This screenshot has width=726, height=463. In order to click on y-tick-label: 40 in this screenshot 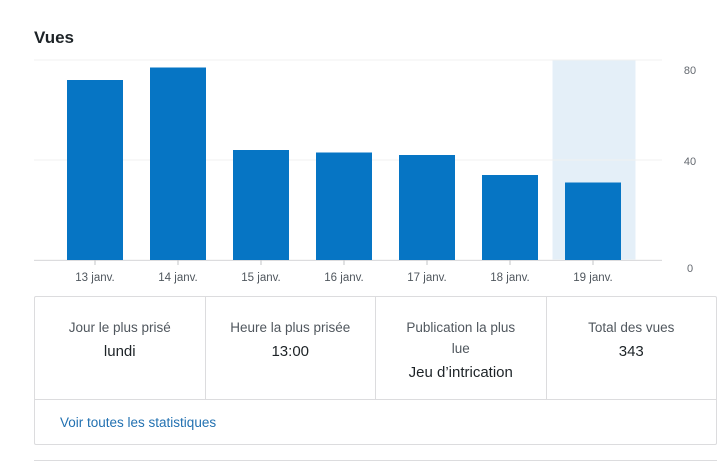, I will do `click(690, 162)`.